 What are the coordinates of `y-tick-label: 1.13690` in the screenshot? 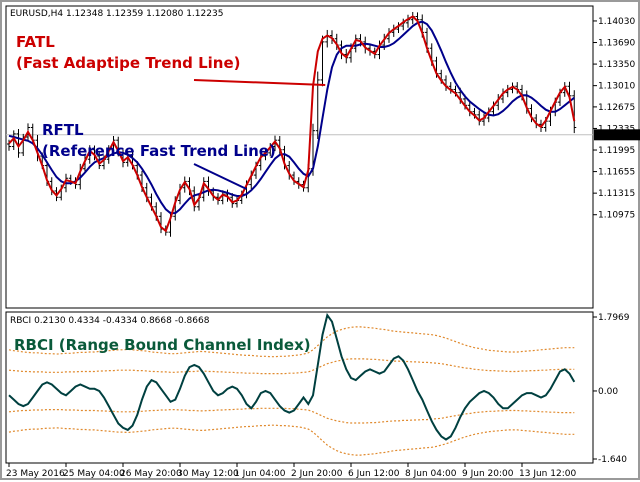 It's located at (616, 44).